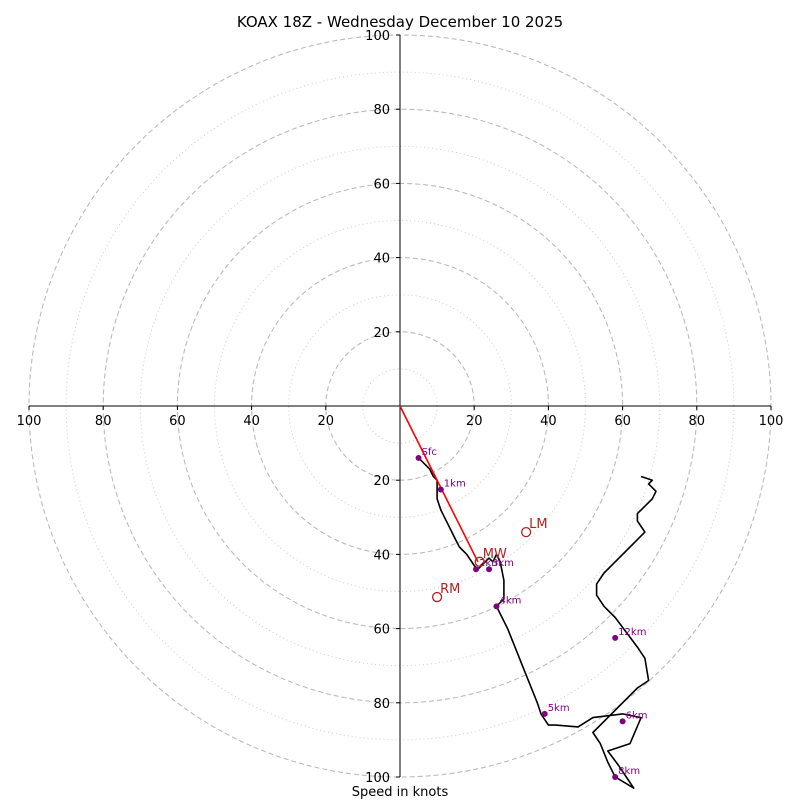  Describe the element at coordinates (503, 563) in the screenshot. I see `height-label-3km: 3km` at that location.